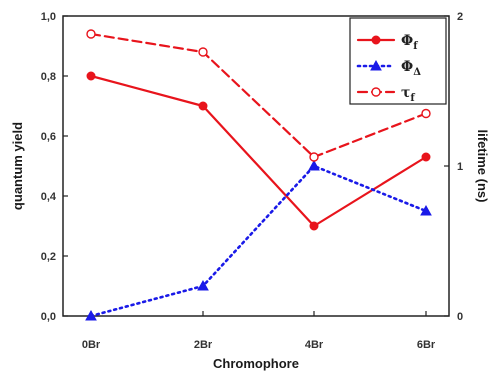 This screenshot has height=372, width=491. I want to click on right-tick-label: 2, so click(460, 17).